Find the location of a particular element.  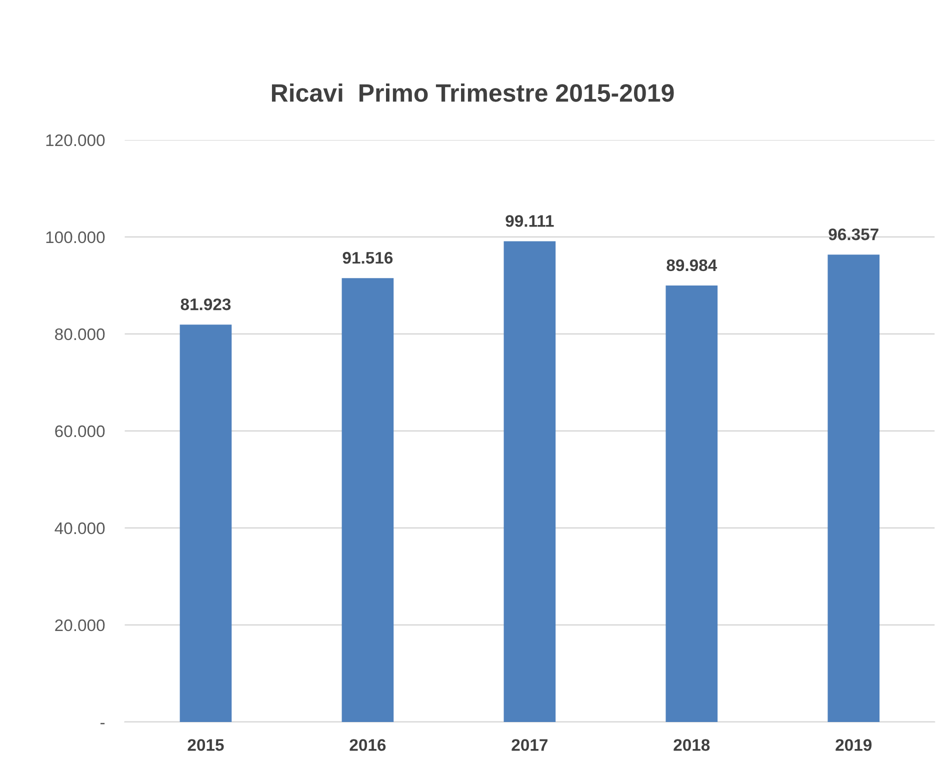

x-tick-label: 2019 is located at coordinates (854, 745).